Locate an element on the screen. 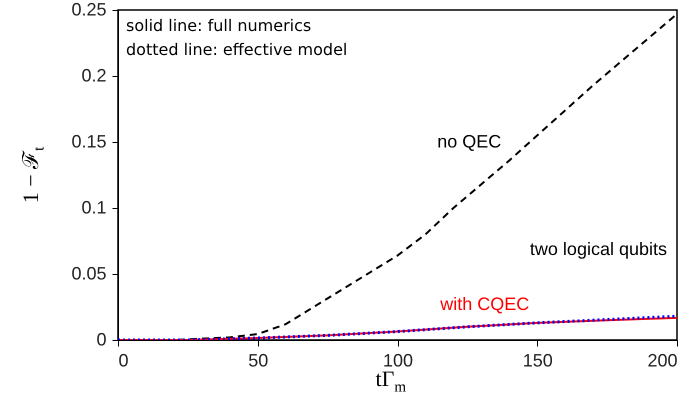 The width and height of the screenshot is (700, 405). annotation: solid line: full numerics is located at coordinates (219, 25).